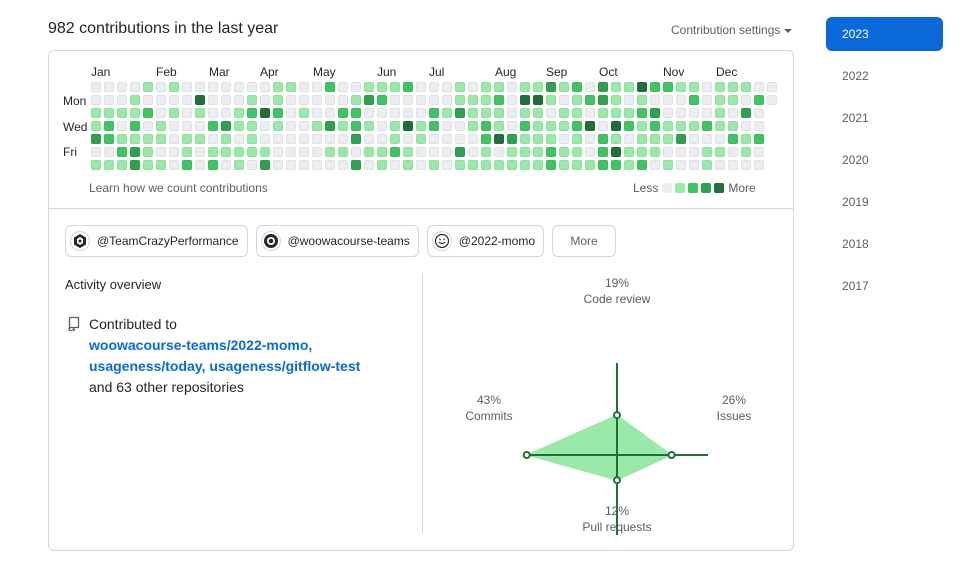 This screenshot has width=967, height=580. Describe the element at coordinates (199, 345) in the screenshot. I see `repo-link-2022-momo: woowacourse-teams/2022-momo` at that location.